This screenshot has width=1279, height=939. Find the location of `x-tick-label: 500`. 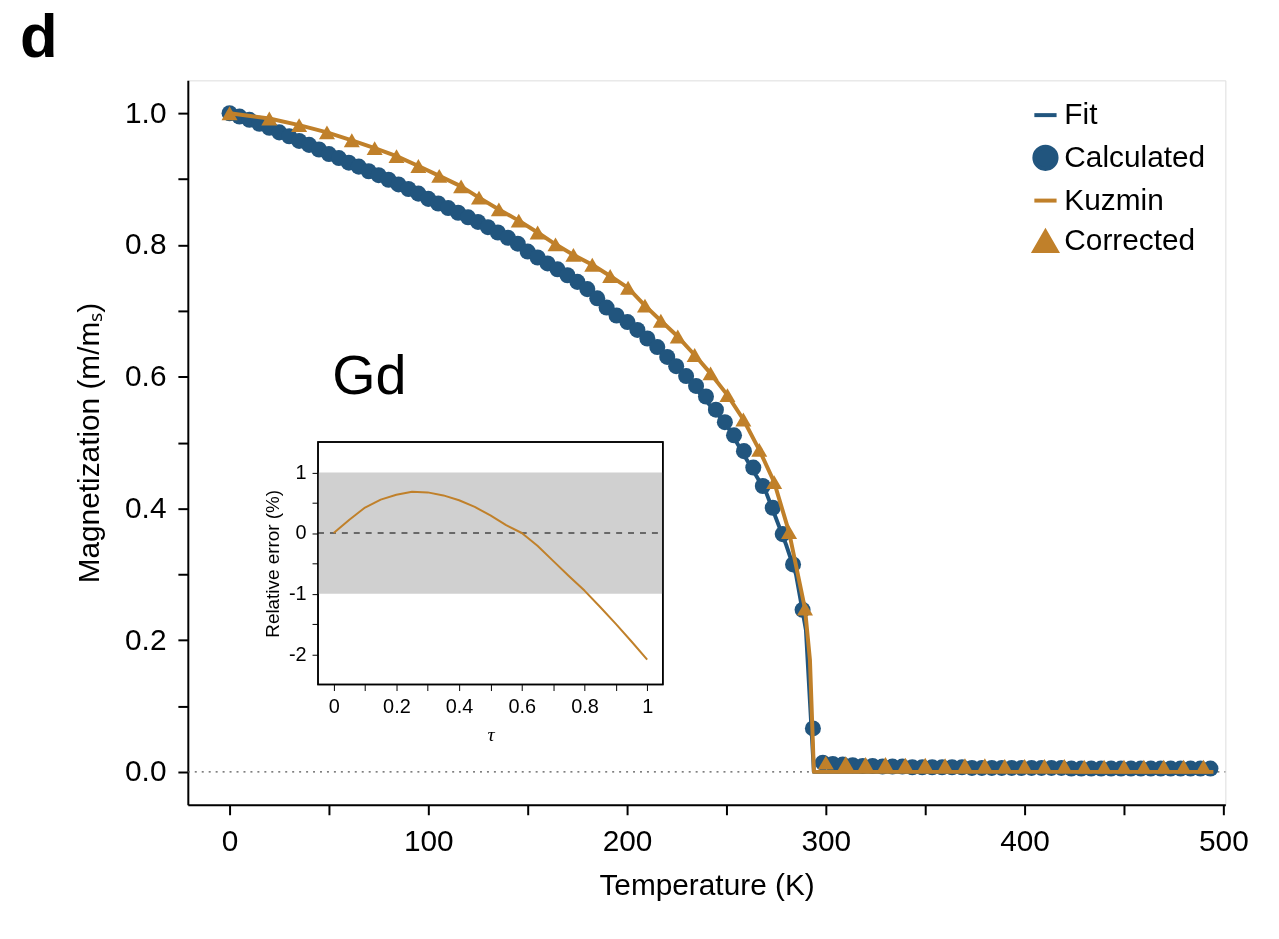

x-tick-label: 500 is located at coordinates (1223, 841).